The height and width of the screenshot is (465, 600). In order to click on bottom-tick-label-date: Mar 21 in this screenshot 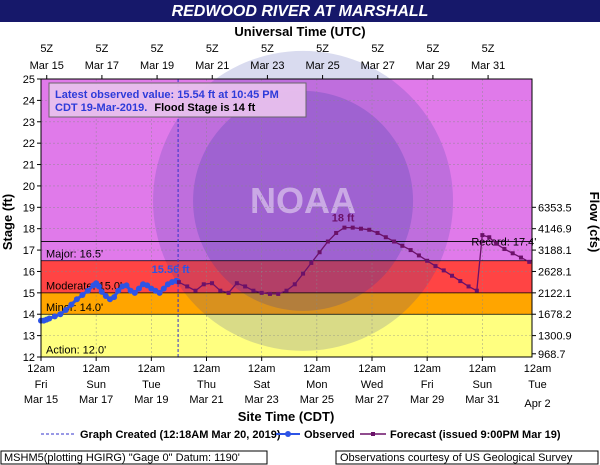, I will do `click(206, 400)`.